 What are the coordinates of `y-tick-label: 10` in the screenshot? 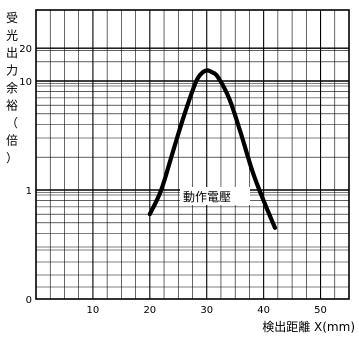 It's located at (25, 82).